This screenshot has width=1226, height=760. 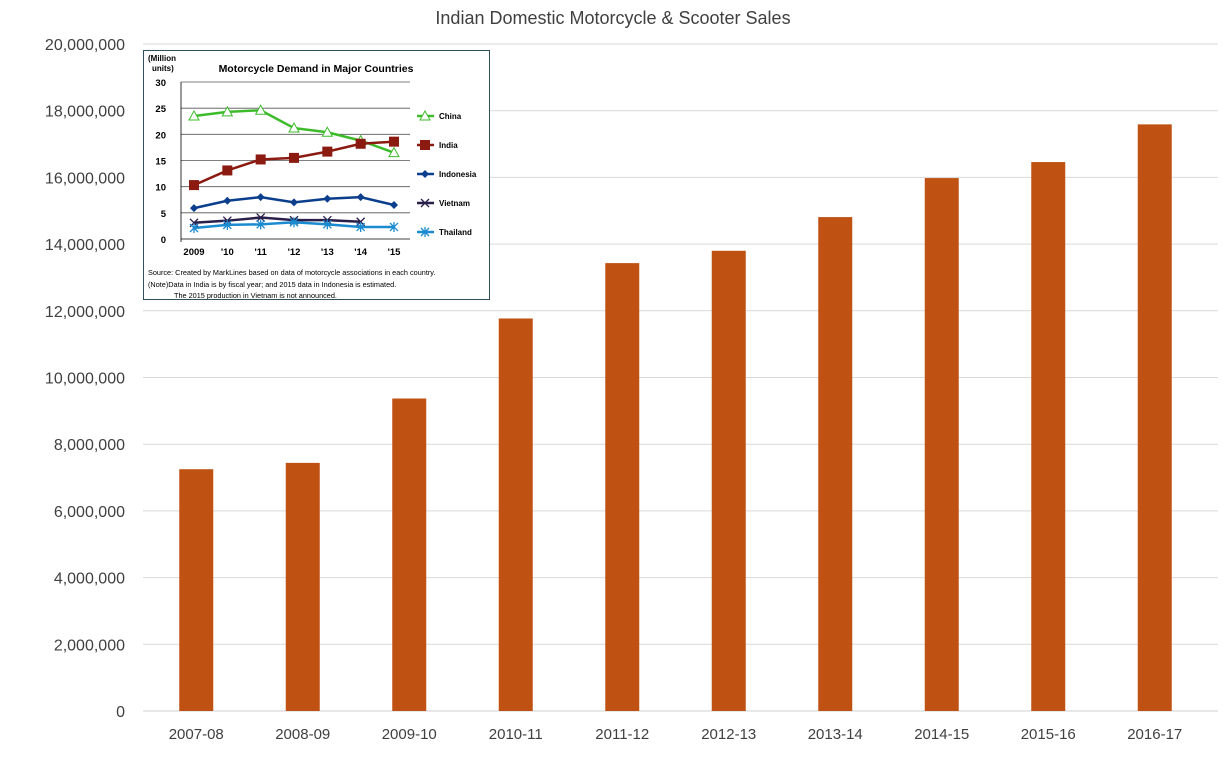 I want to click on y-tick-label: 10,000,000, so click(x=85, y=379).